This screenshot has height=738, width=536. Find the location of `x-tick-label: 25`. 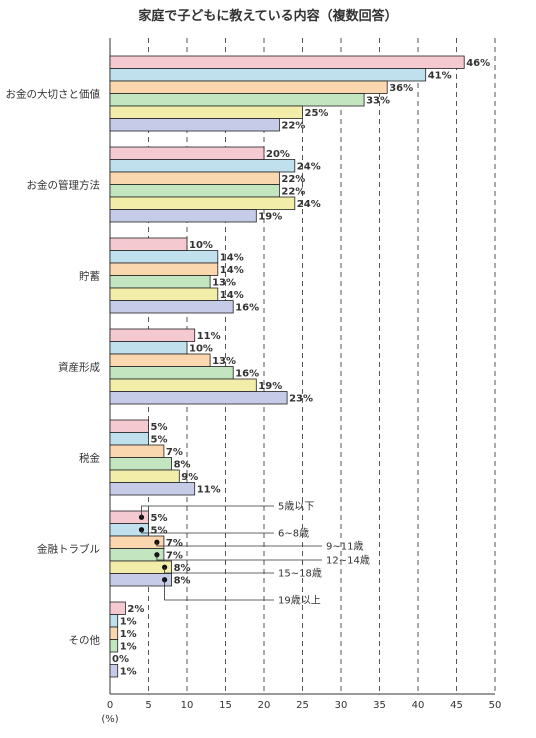

x-tick-label: 25 is located at coordinates (302, 705).